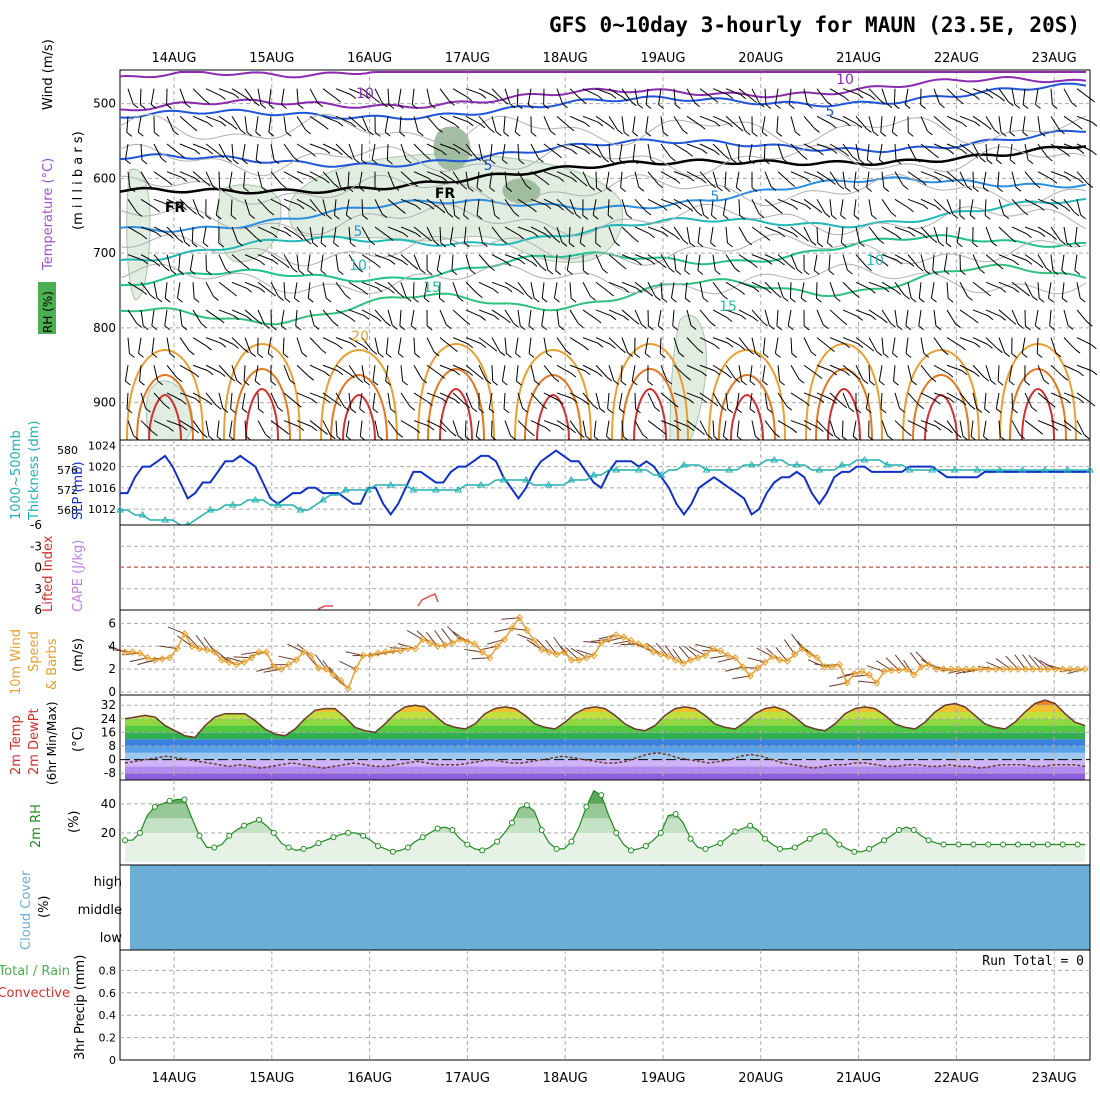 The height and width of the screenshot is (1100, 1100). Describe the element at coordinates (78, 655) in the screenshot. I see `wind10-label-d: (m/s)` at that location.